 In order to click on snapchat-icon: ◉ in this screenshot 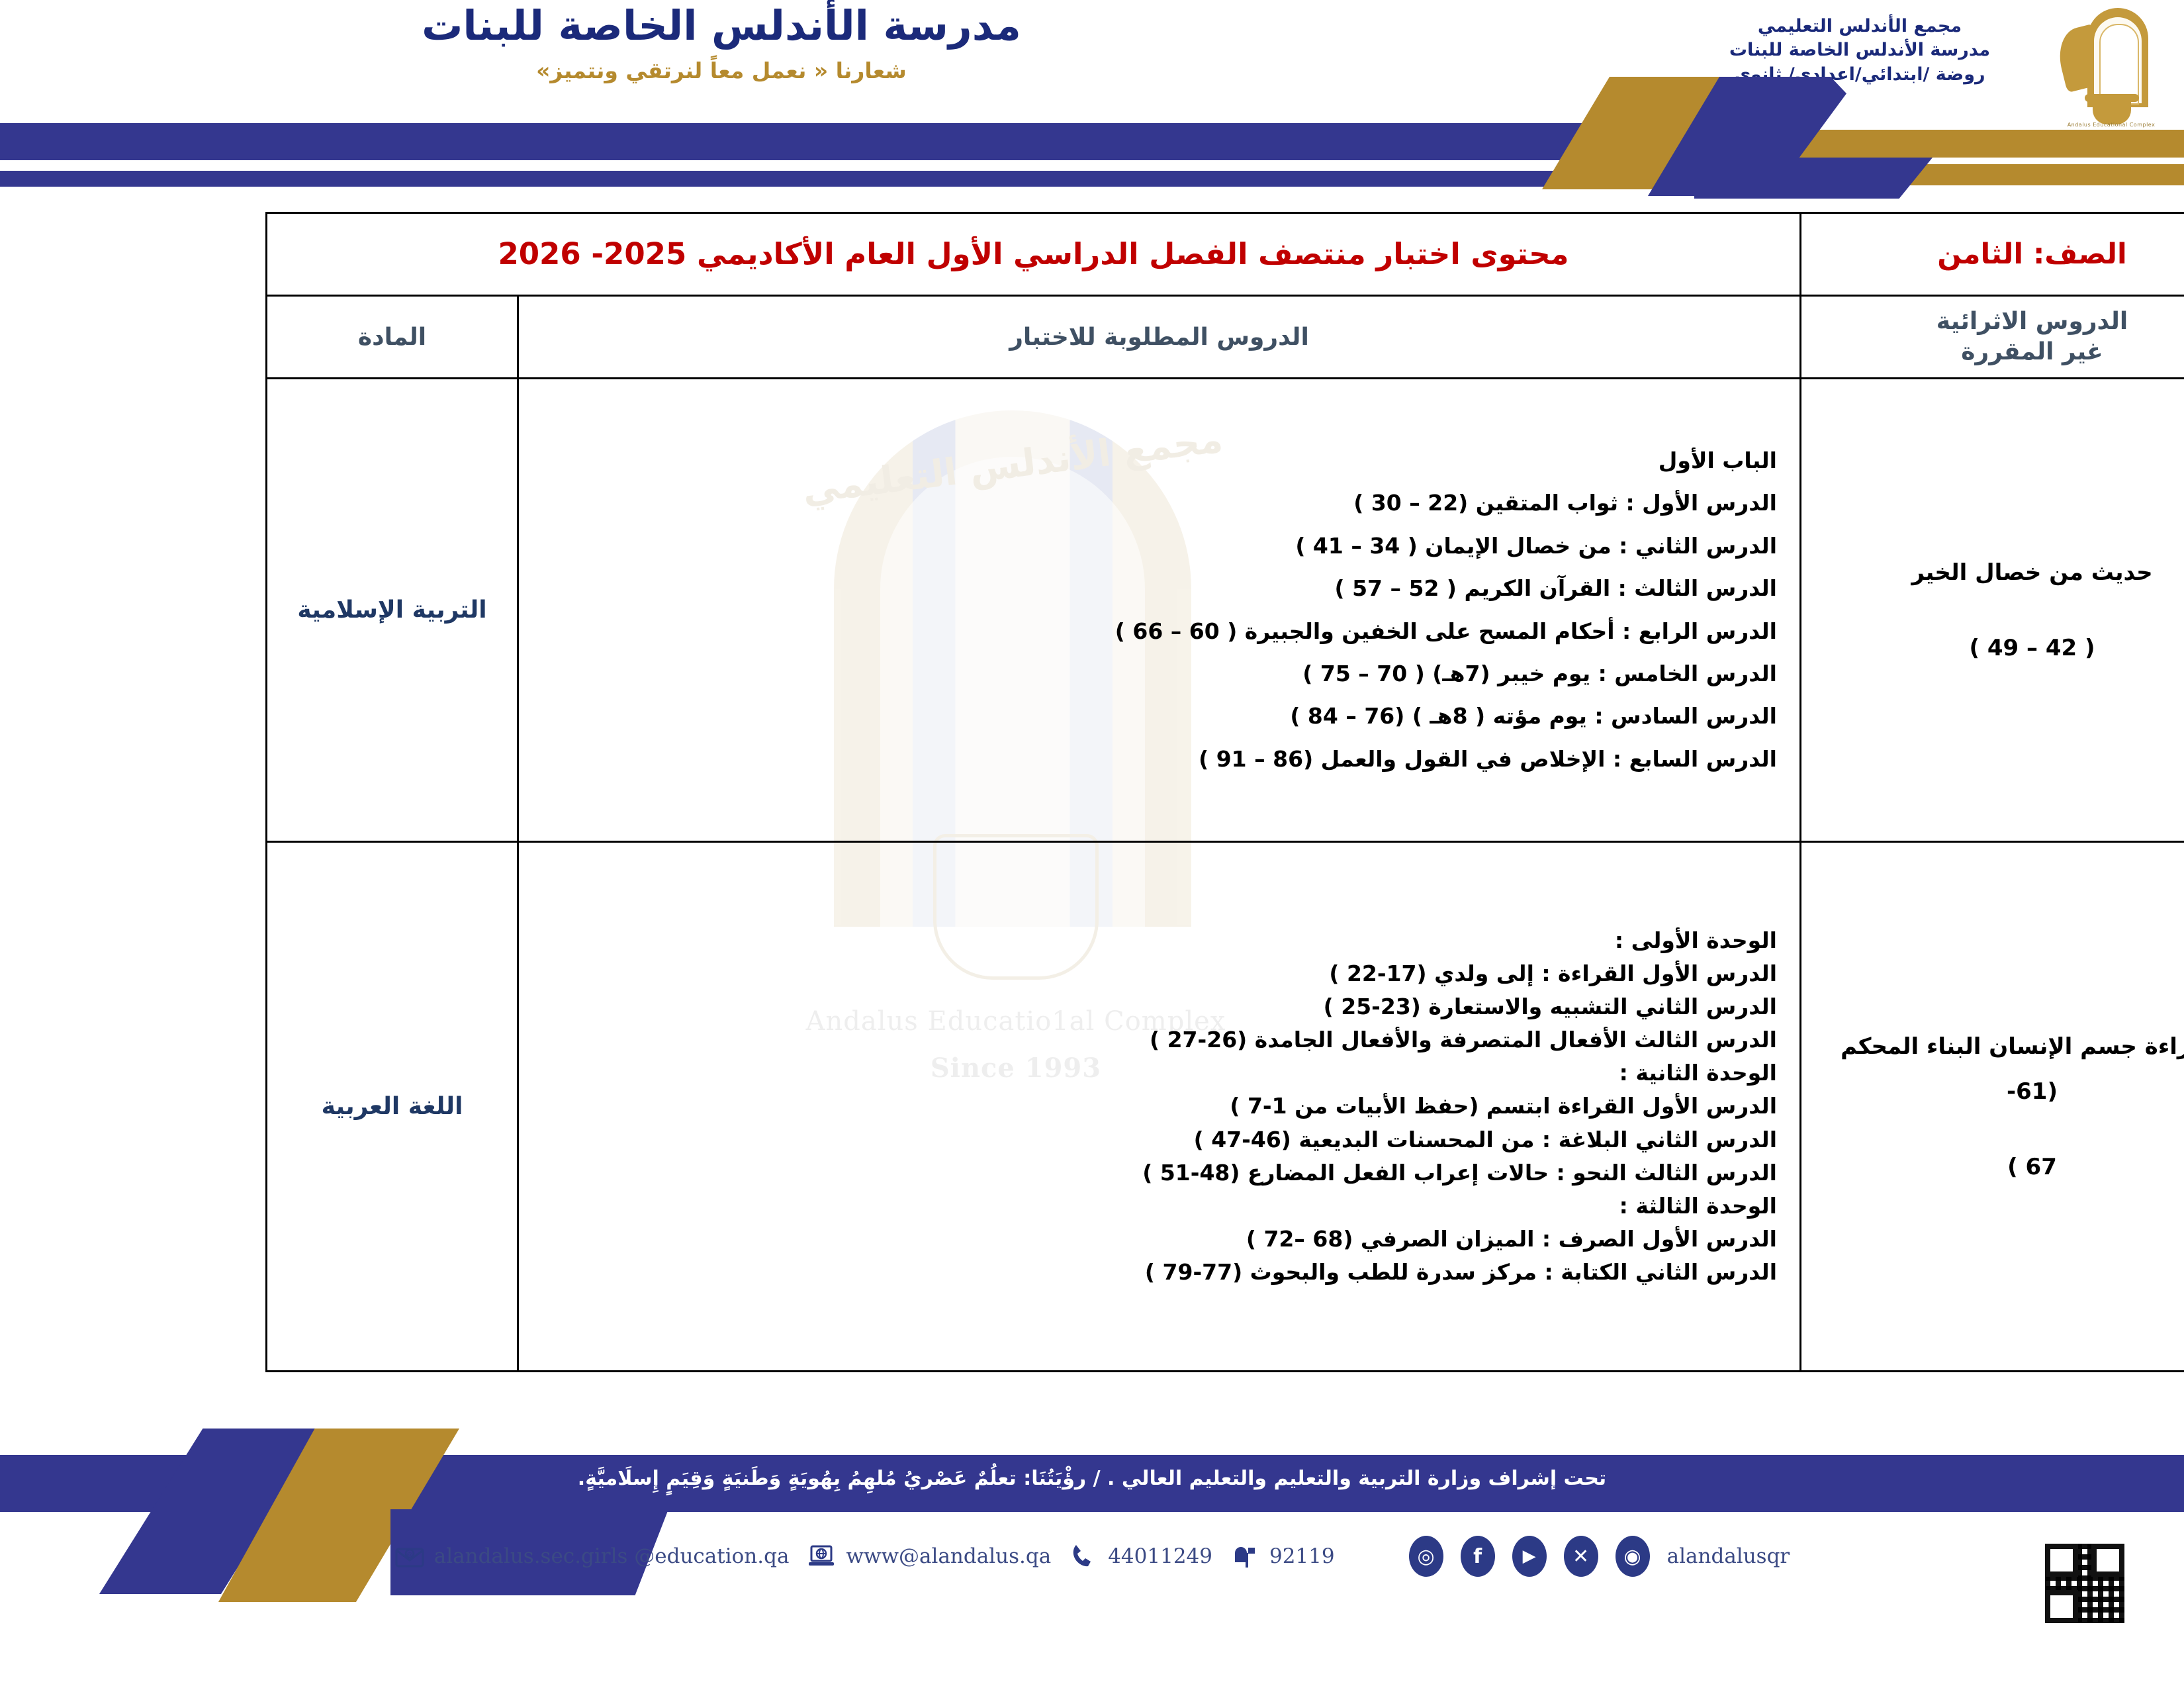, I will do `click(1632, 1556)`.